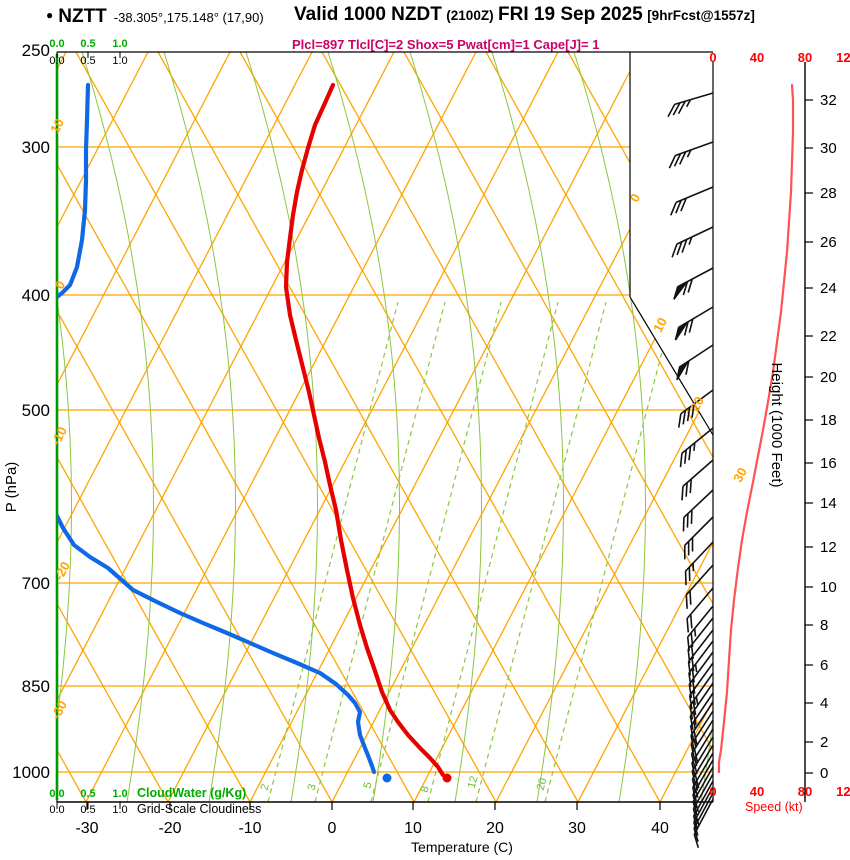 This screenshot has height=860, width=850. Describe the element at coordinates (470, 15) in the screenshot. I see `valid-time-utc: (2100Z)` at that location.